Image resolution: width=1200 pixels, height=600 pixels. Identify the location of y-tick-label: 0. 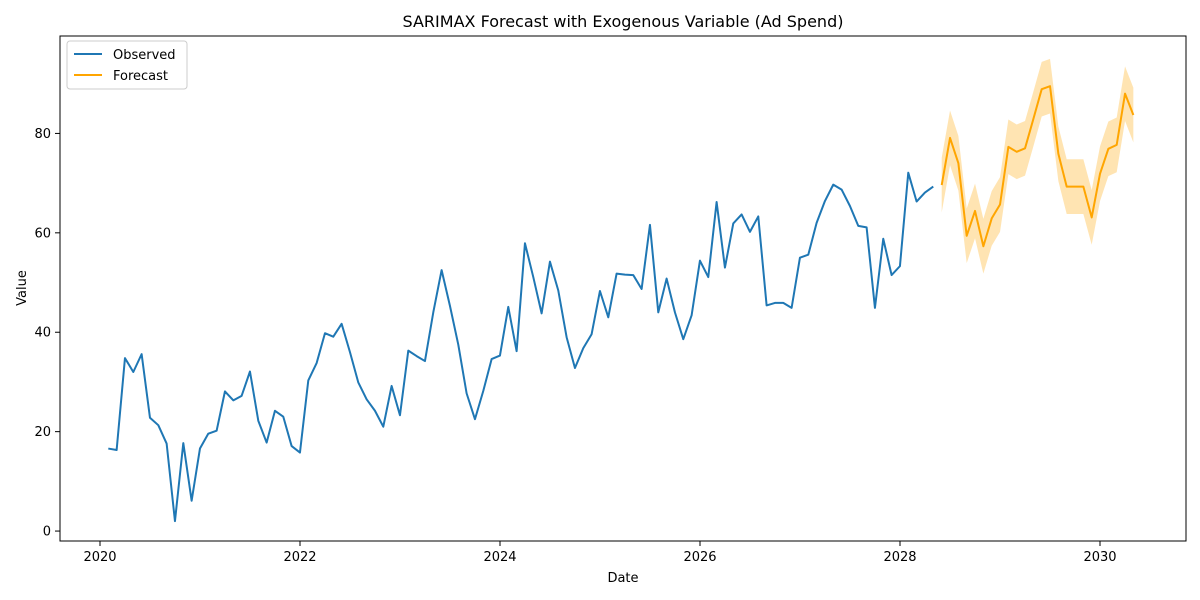
(47, 532).